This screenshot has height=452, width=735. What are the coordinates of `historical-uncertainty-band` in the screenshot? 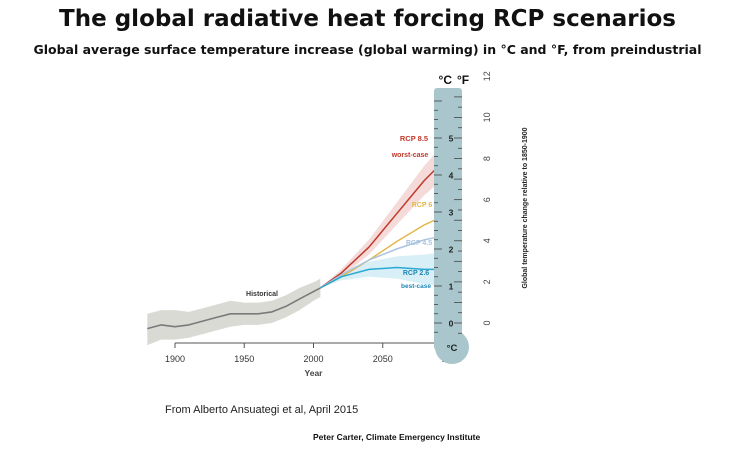 It's located at (234, 312).